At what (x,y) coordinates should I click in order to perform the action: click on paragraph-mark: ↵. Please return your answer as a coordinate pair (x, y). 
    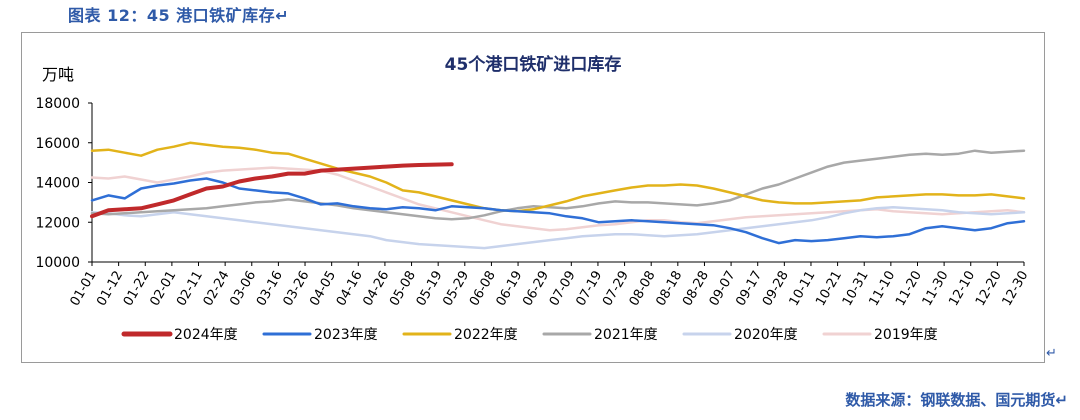
    Looking at the image, I should click on (1051, 353).